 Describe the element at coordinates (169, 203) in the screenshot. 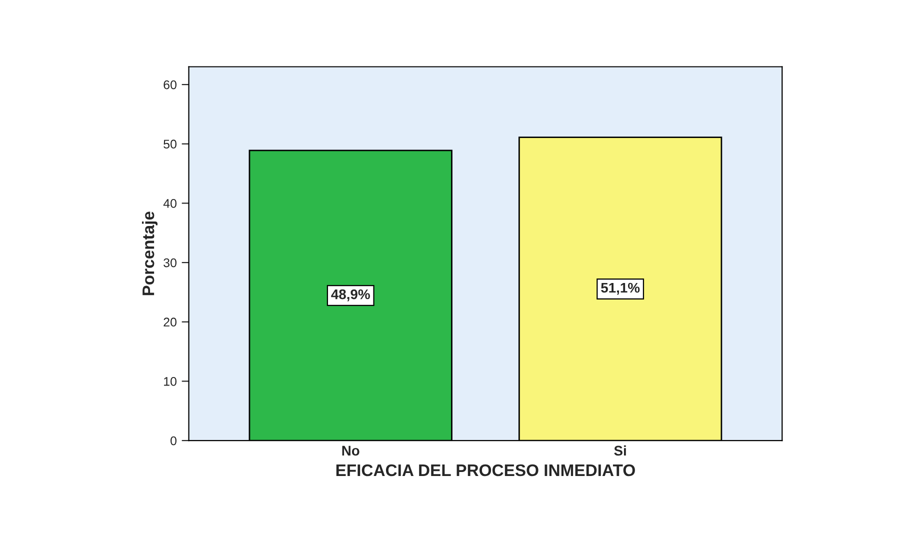

I see `y-tick-label: 40` at that location.